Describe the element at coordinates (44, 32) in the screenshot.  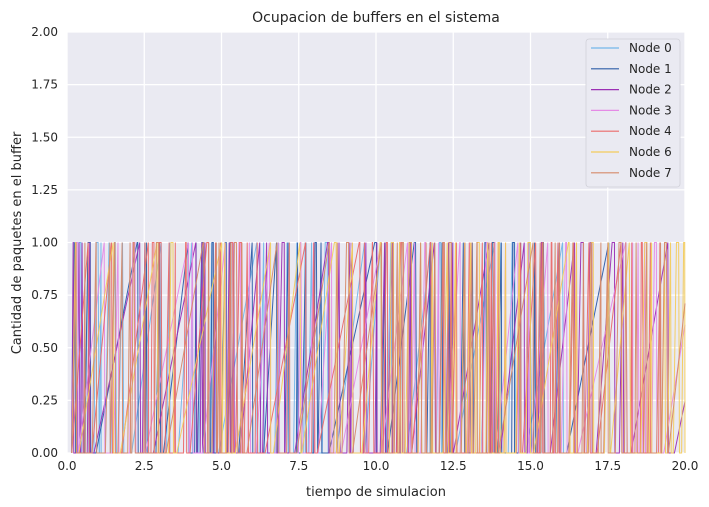
I see `y-tick-label: 2.00` at that location.